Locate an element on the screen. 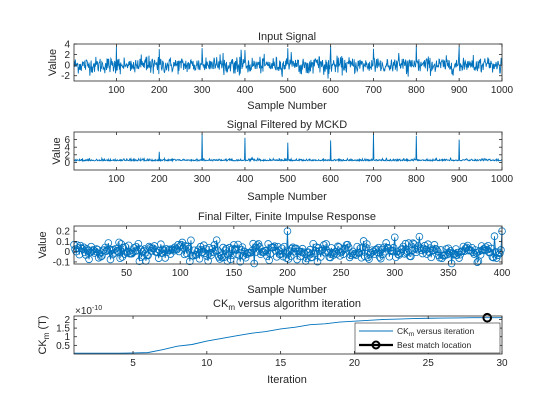  panel3-ytick-label: 0.1 is located at coordinates (63, 242).